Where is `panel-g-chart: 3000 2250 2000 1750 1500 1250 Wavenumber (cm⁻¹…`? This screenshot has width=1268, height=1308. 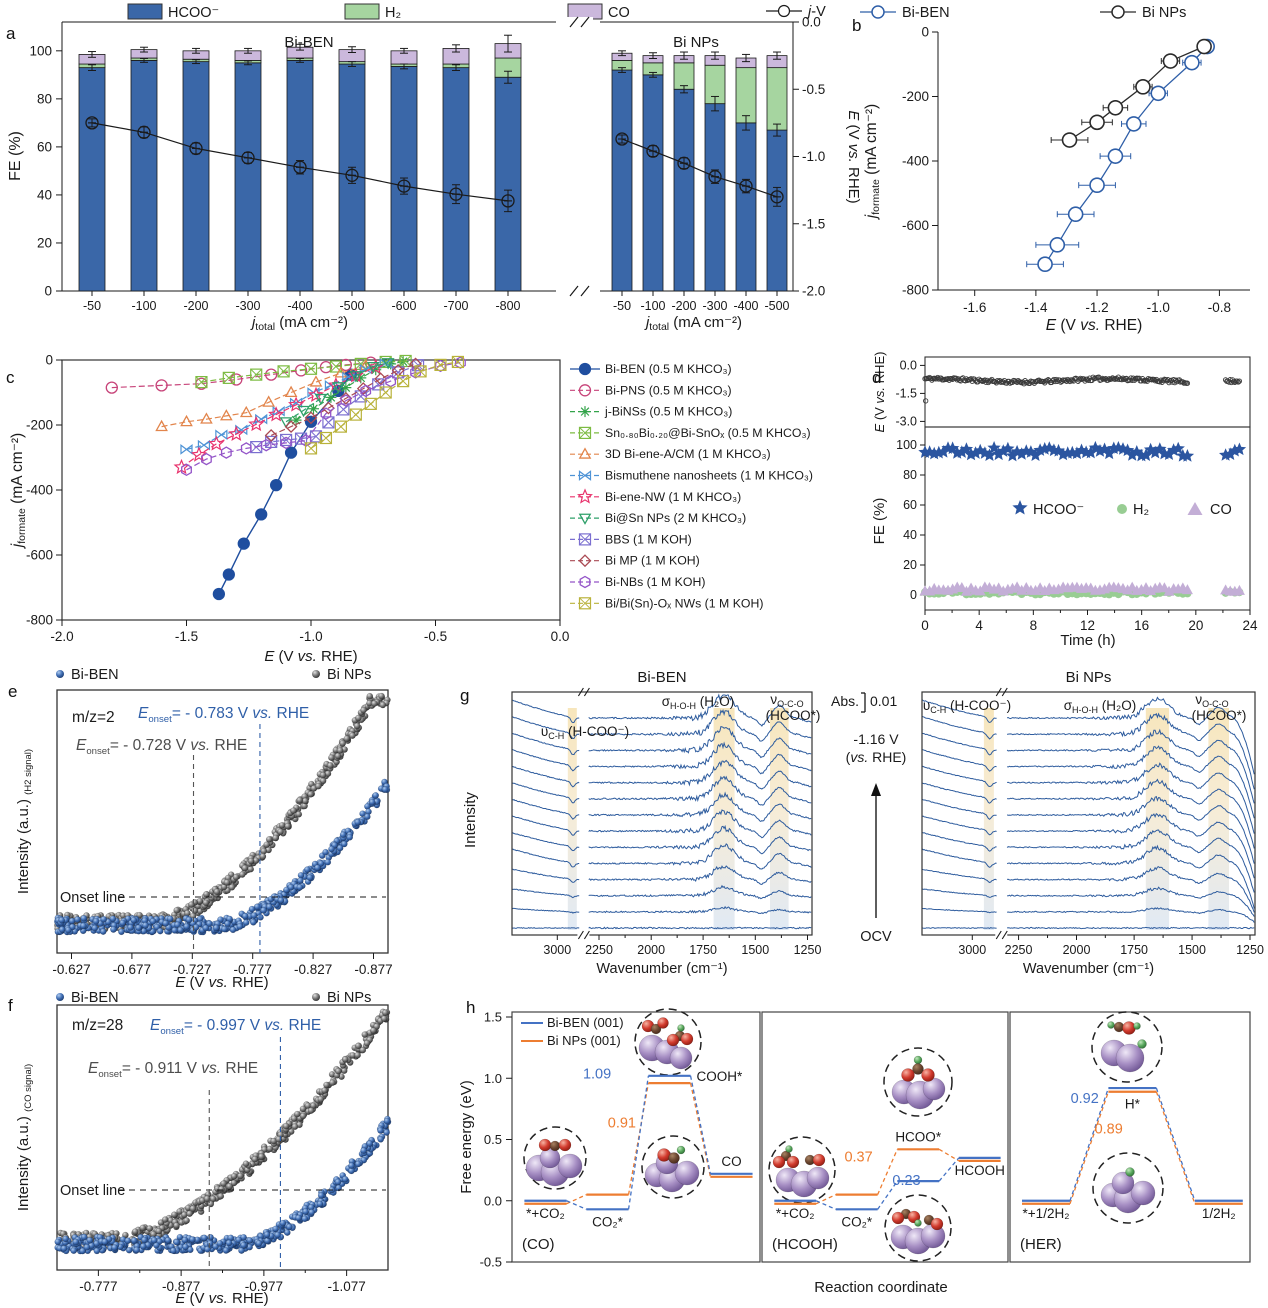
panel-g-chart: 3000 2250 2000 1750 1500 1250 Wavenumber (cm⁻¹… is located at coordinates (863, 823).